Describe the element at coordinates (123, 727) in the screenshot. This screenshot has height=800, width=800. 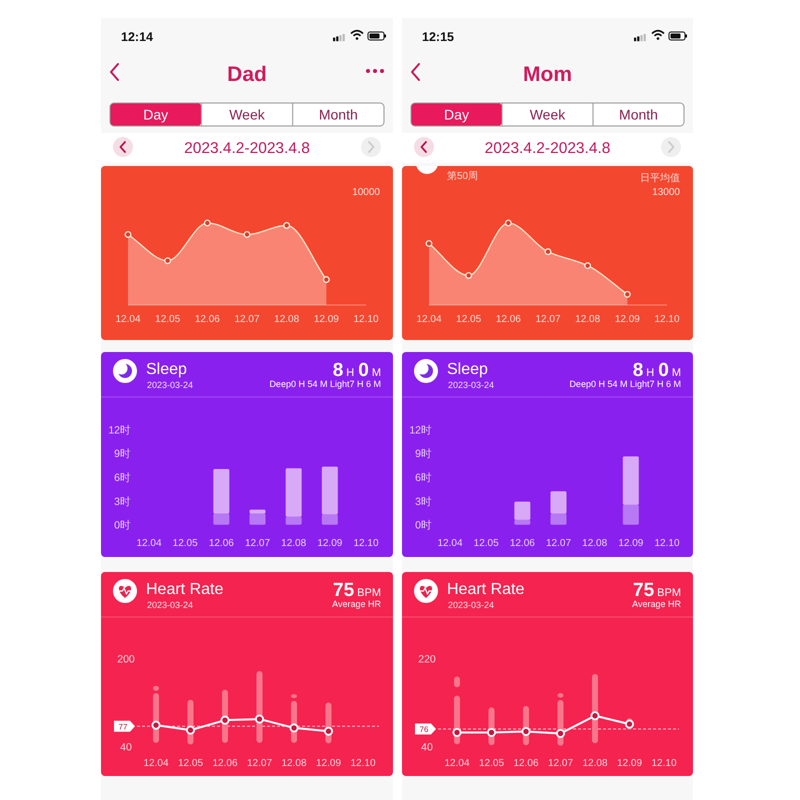
I see `ref-line-label: 77` at that location.